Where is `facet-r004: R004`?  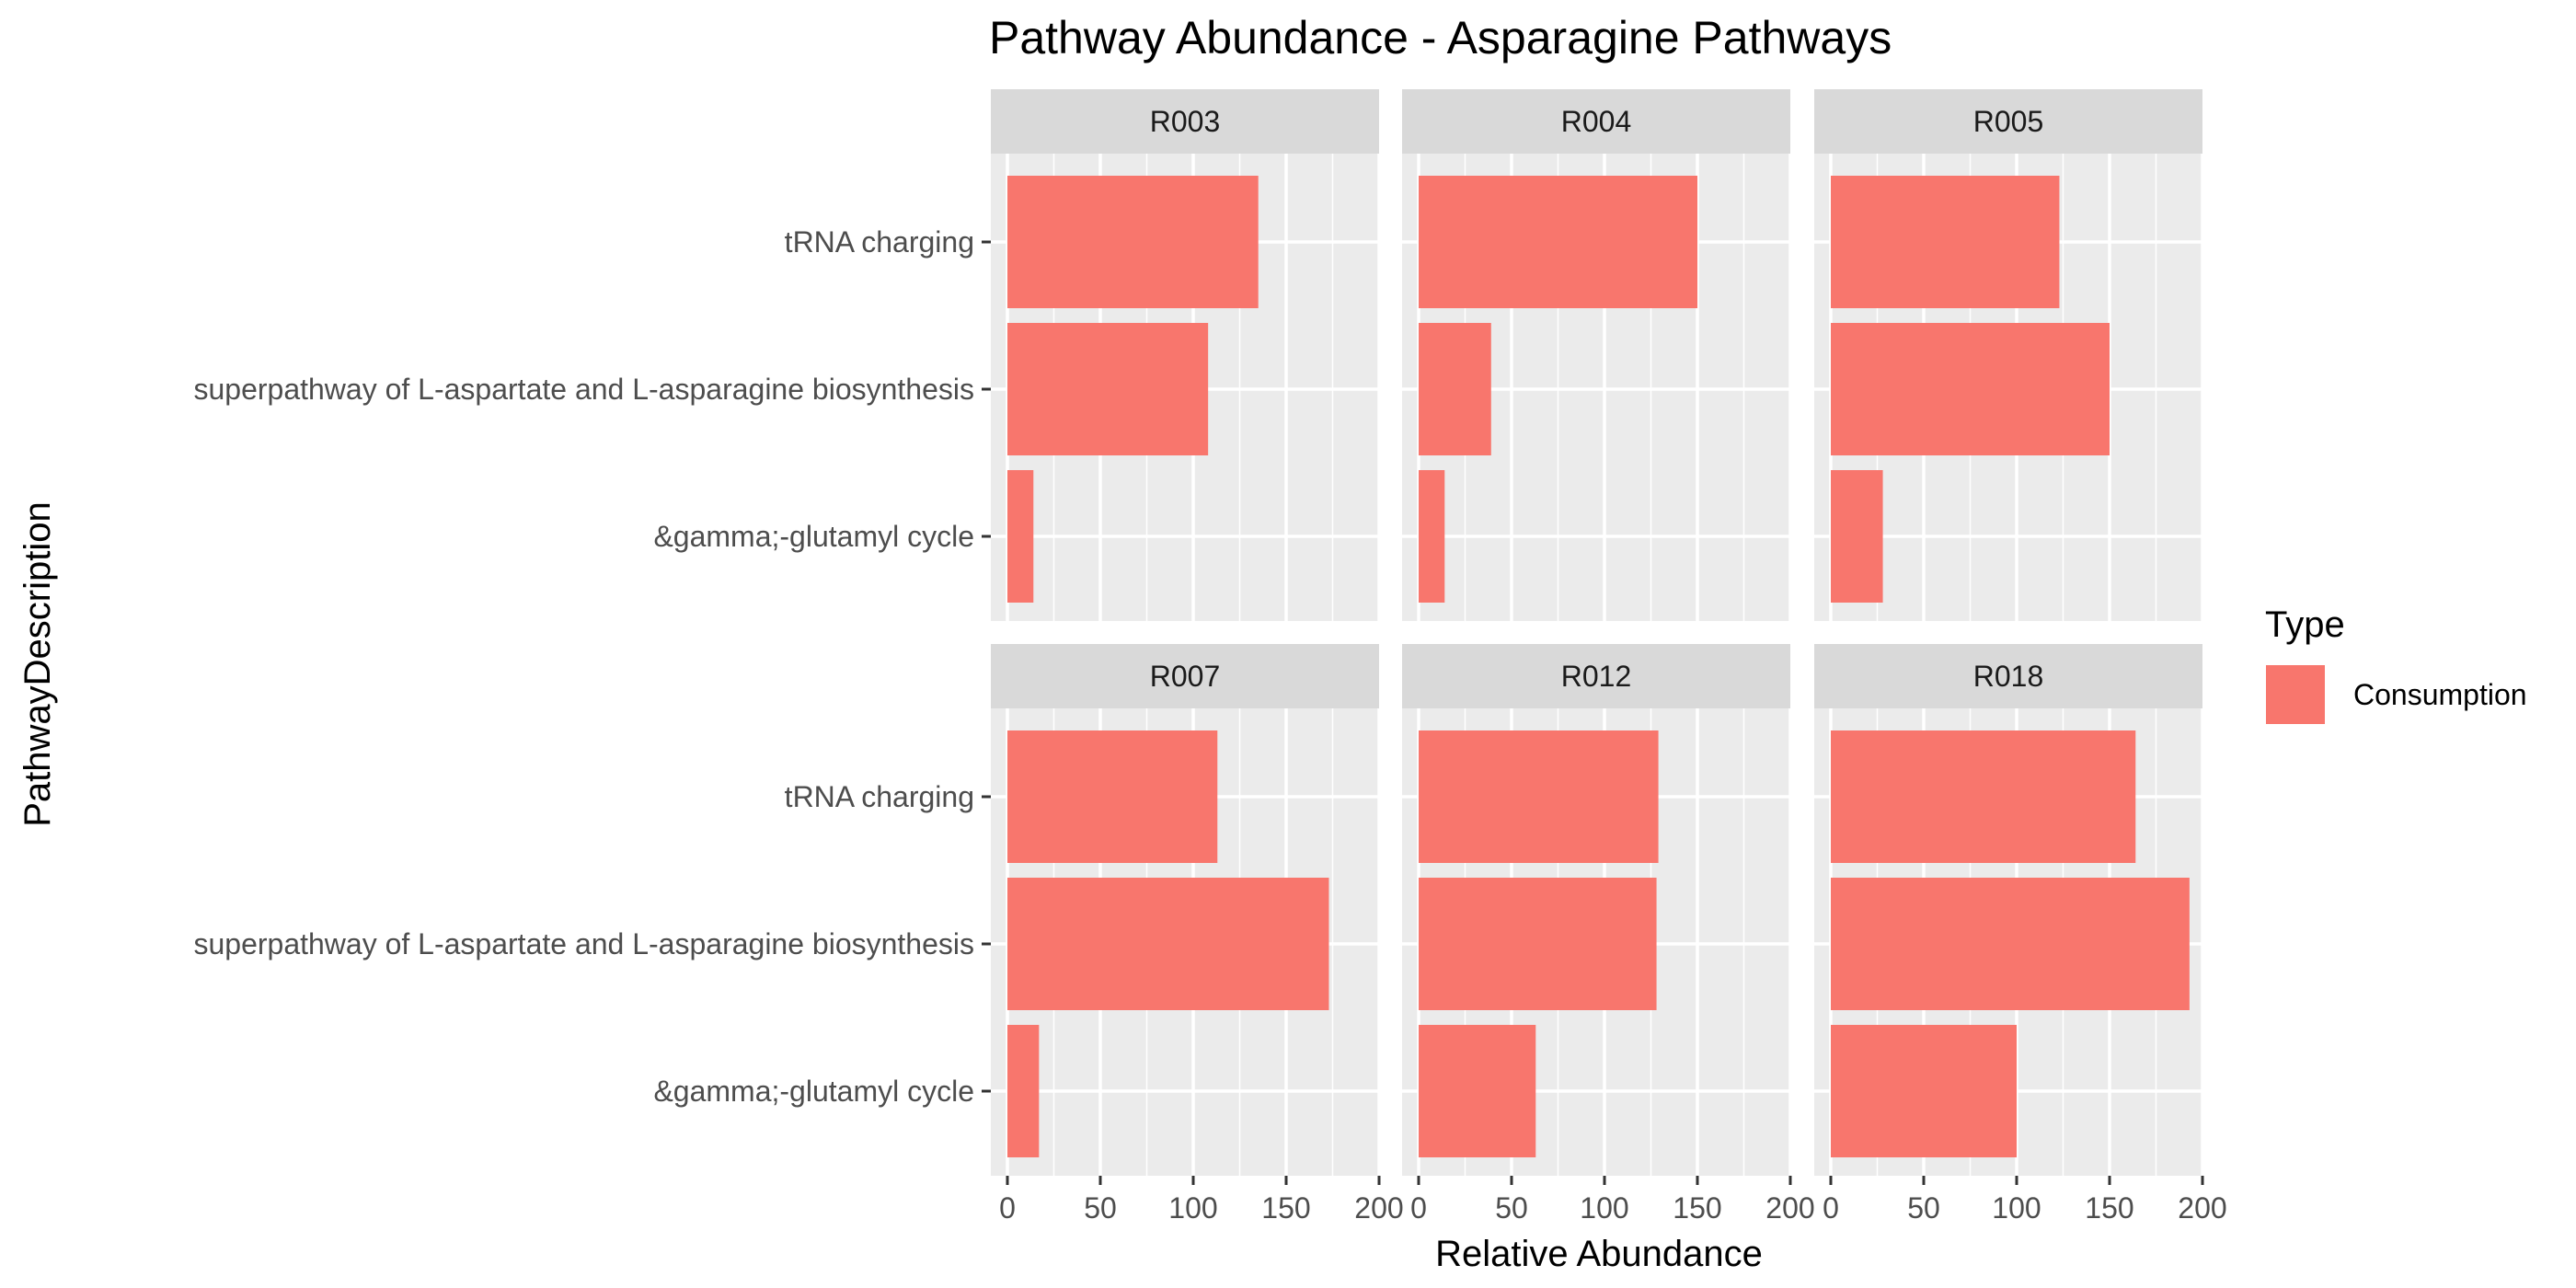
facet-r004: R004 is located at coordinates (1597, 355).